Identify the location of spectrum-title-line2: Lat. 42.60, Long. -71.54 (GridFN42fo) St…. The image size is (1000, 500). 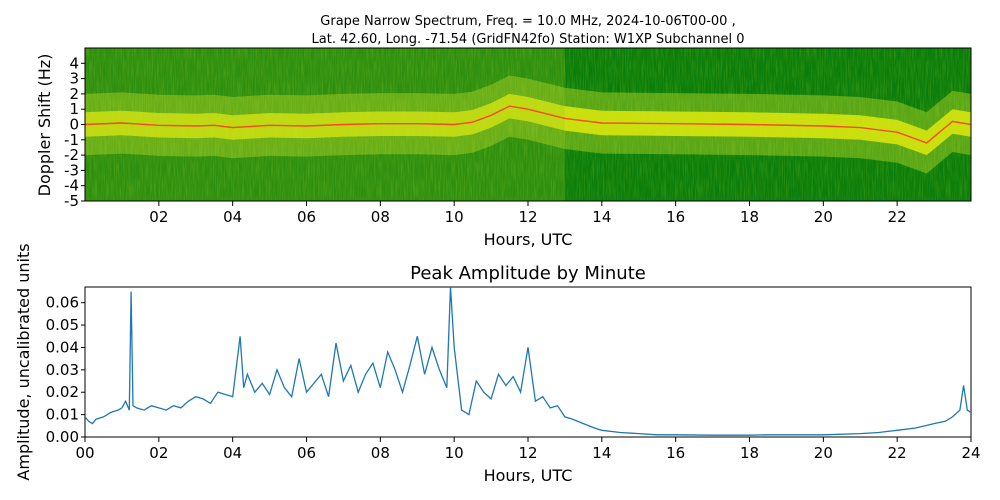
(528, 39).